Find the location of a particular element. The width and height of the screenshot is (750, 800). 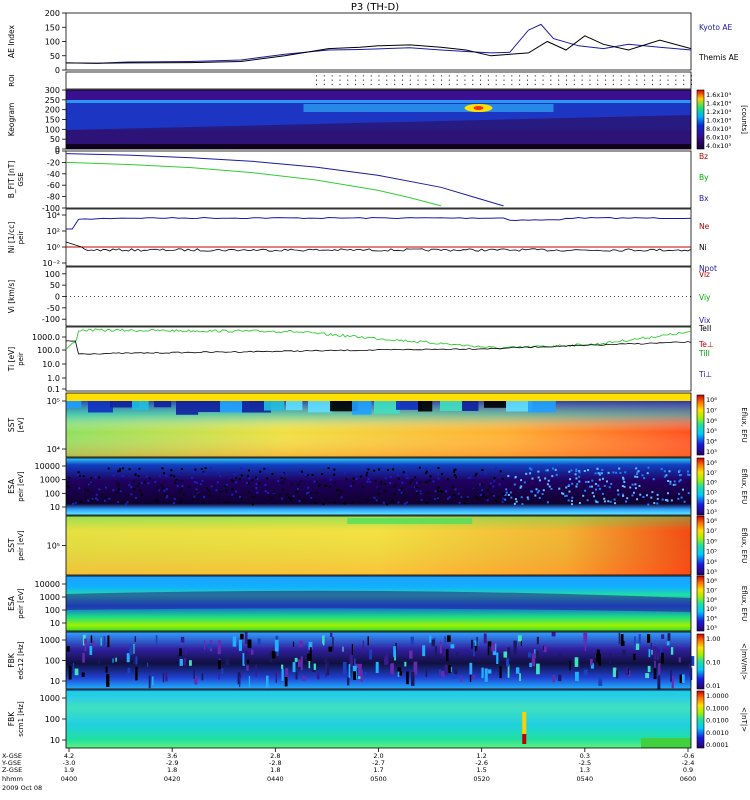

y-axis-sublabel: peir is located at coordinates (21, 359).